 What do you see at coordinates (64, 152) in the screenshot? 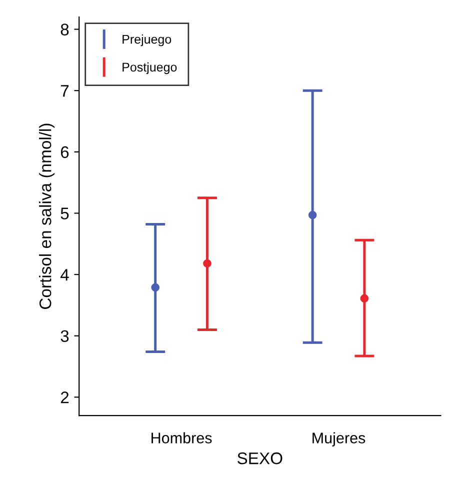
I see `y-tick-label: 6` at bounding box center [64, 152].